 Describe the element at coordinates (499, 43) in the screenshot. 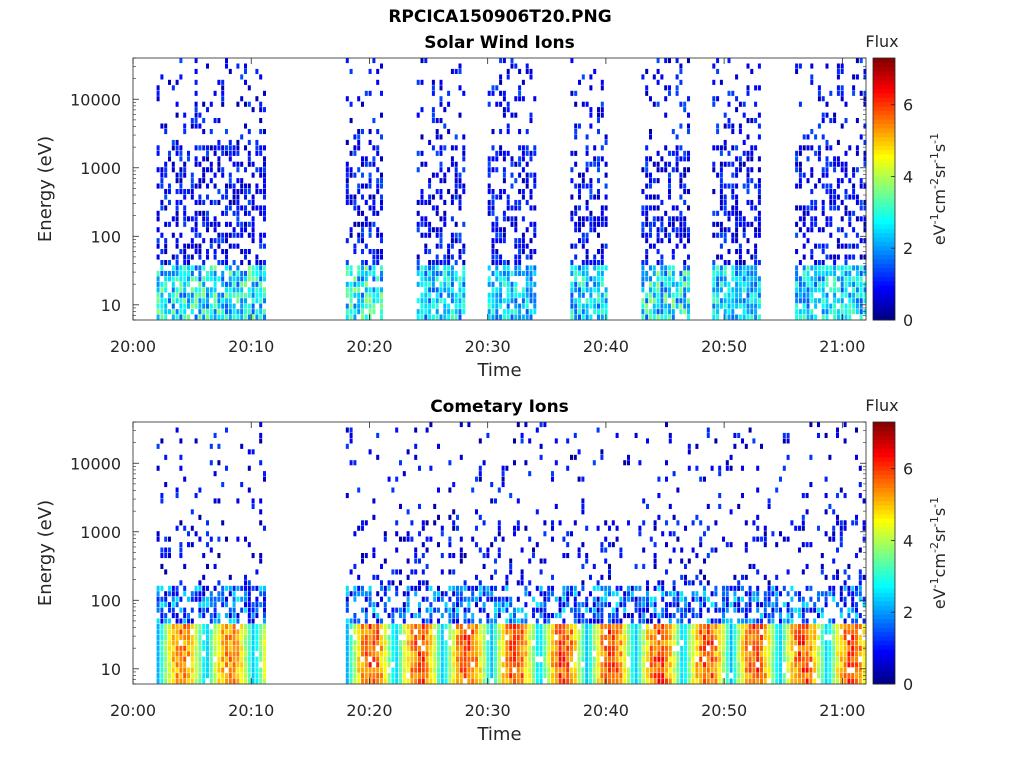

I see `panel-title: Solar Wind Ions` at that location.